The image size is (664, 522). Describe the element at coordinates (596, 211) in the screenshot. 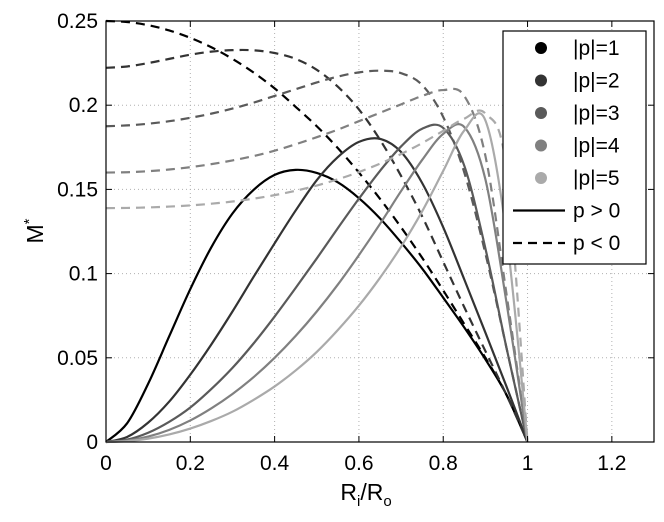

I see `legend-label: p > 0` at that location.